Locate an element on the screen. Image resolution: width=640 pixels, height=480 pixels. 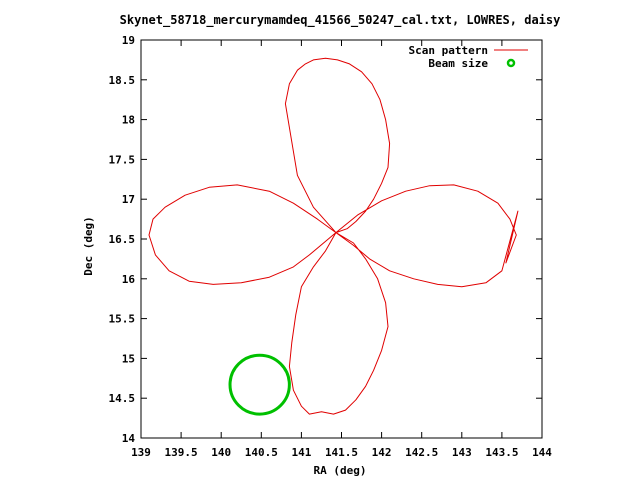
y-tick-label: 16.5 is located at coordinates (122, 239).